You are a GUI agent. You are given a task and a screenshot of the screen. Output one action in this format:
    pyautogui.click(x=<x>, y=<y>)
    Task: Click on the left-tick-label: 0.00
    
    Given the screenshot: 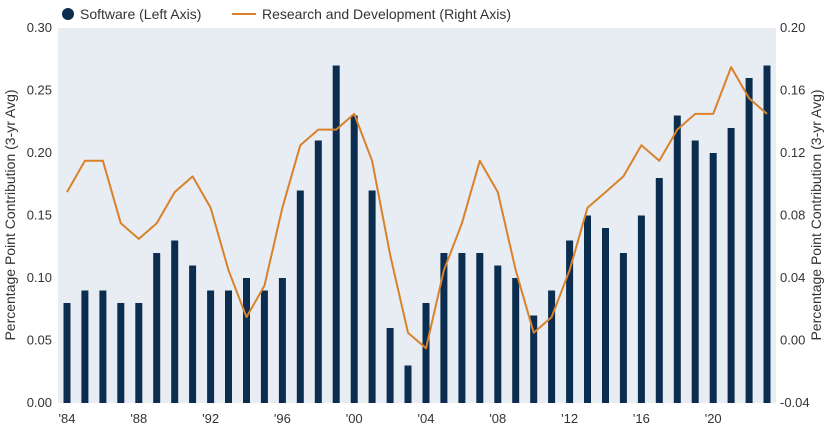 What is the action you would take?
    pyautogui.click(x=39, y=402)
    